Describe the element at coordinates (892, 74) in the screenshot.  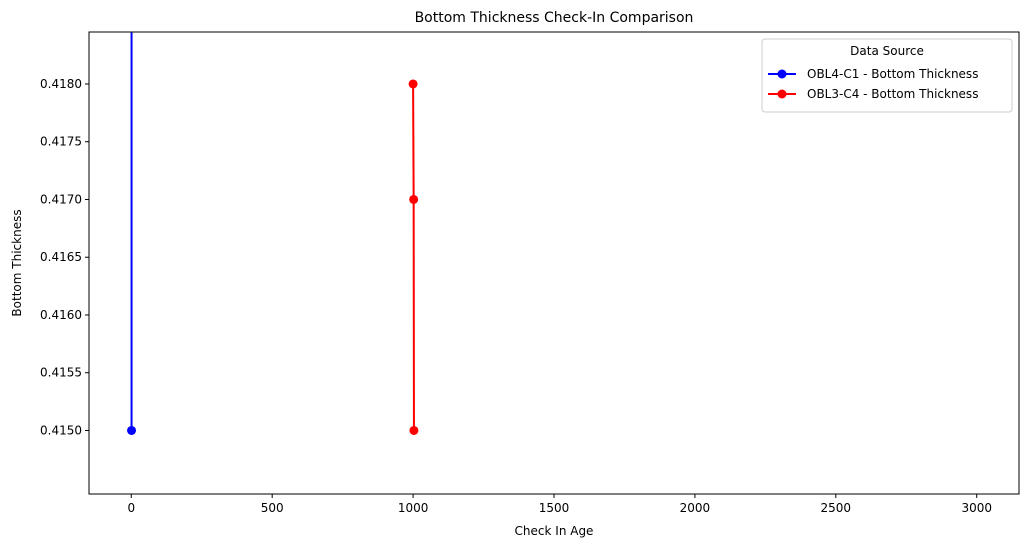
I see `legend-label: OBL4-C1 - Bottom Thickness` at that location.